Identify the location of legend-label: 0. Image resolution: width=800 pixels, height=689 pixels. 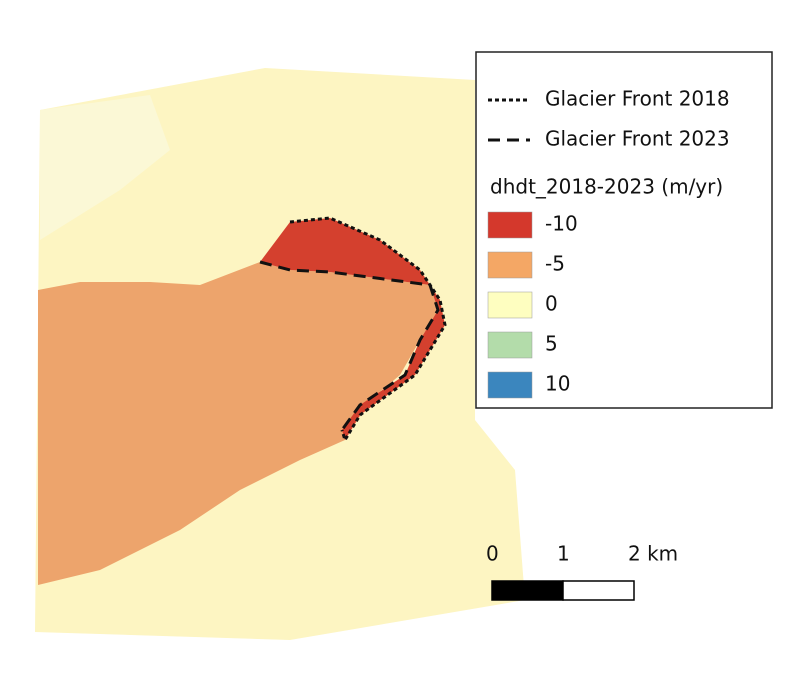
(551, 304).